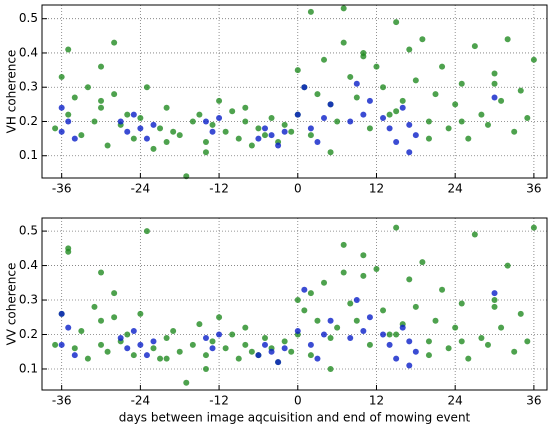 This screenshot has height=433, width=550. Describe the element at coordinates (219, 401) in the screenshot. I see `x-tick-label: -12` at that location.